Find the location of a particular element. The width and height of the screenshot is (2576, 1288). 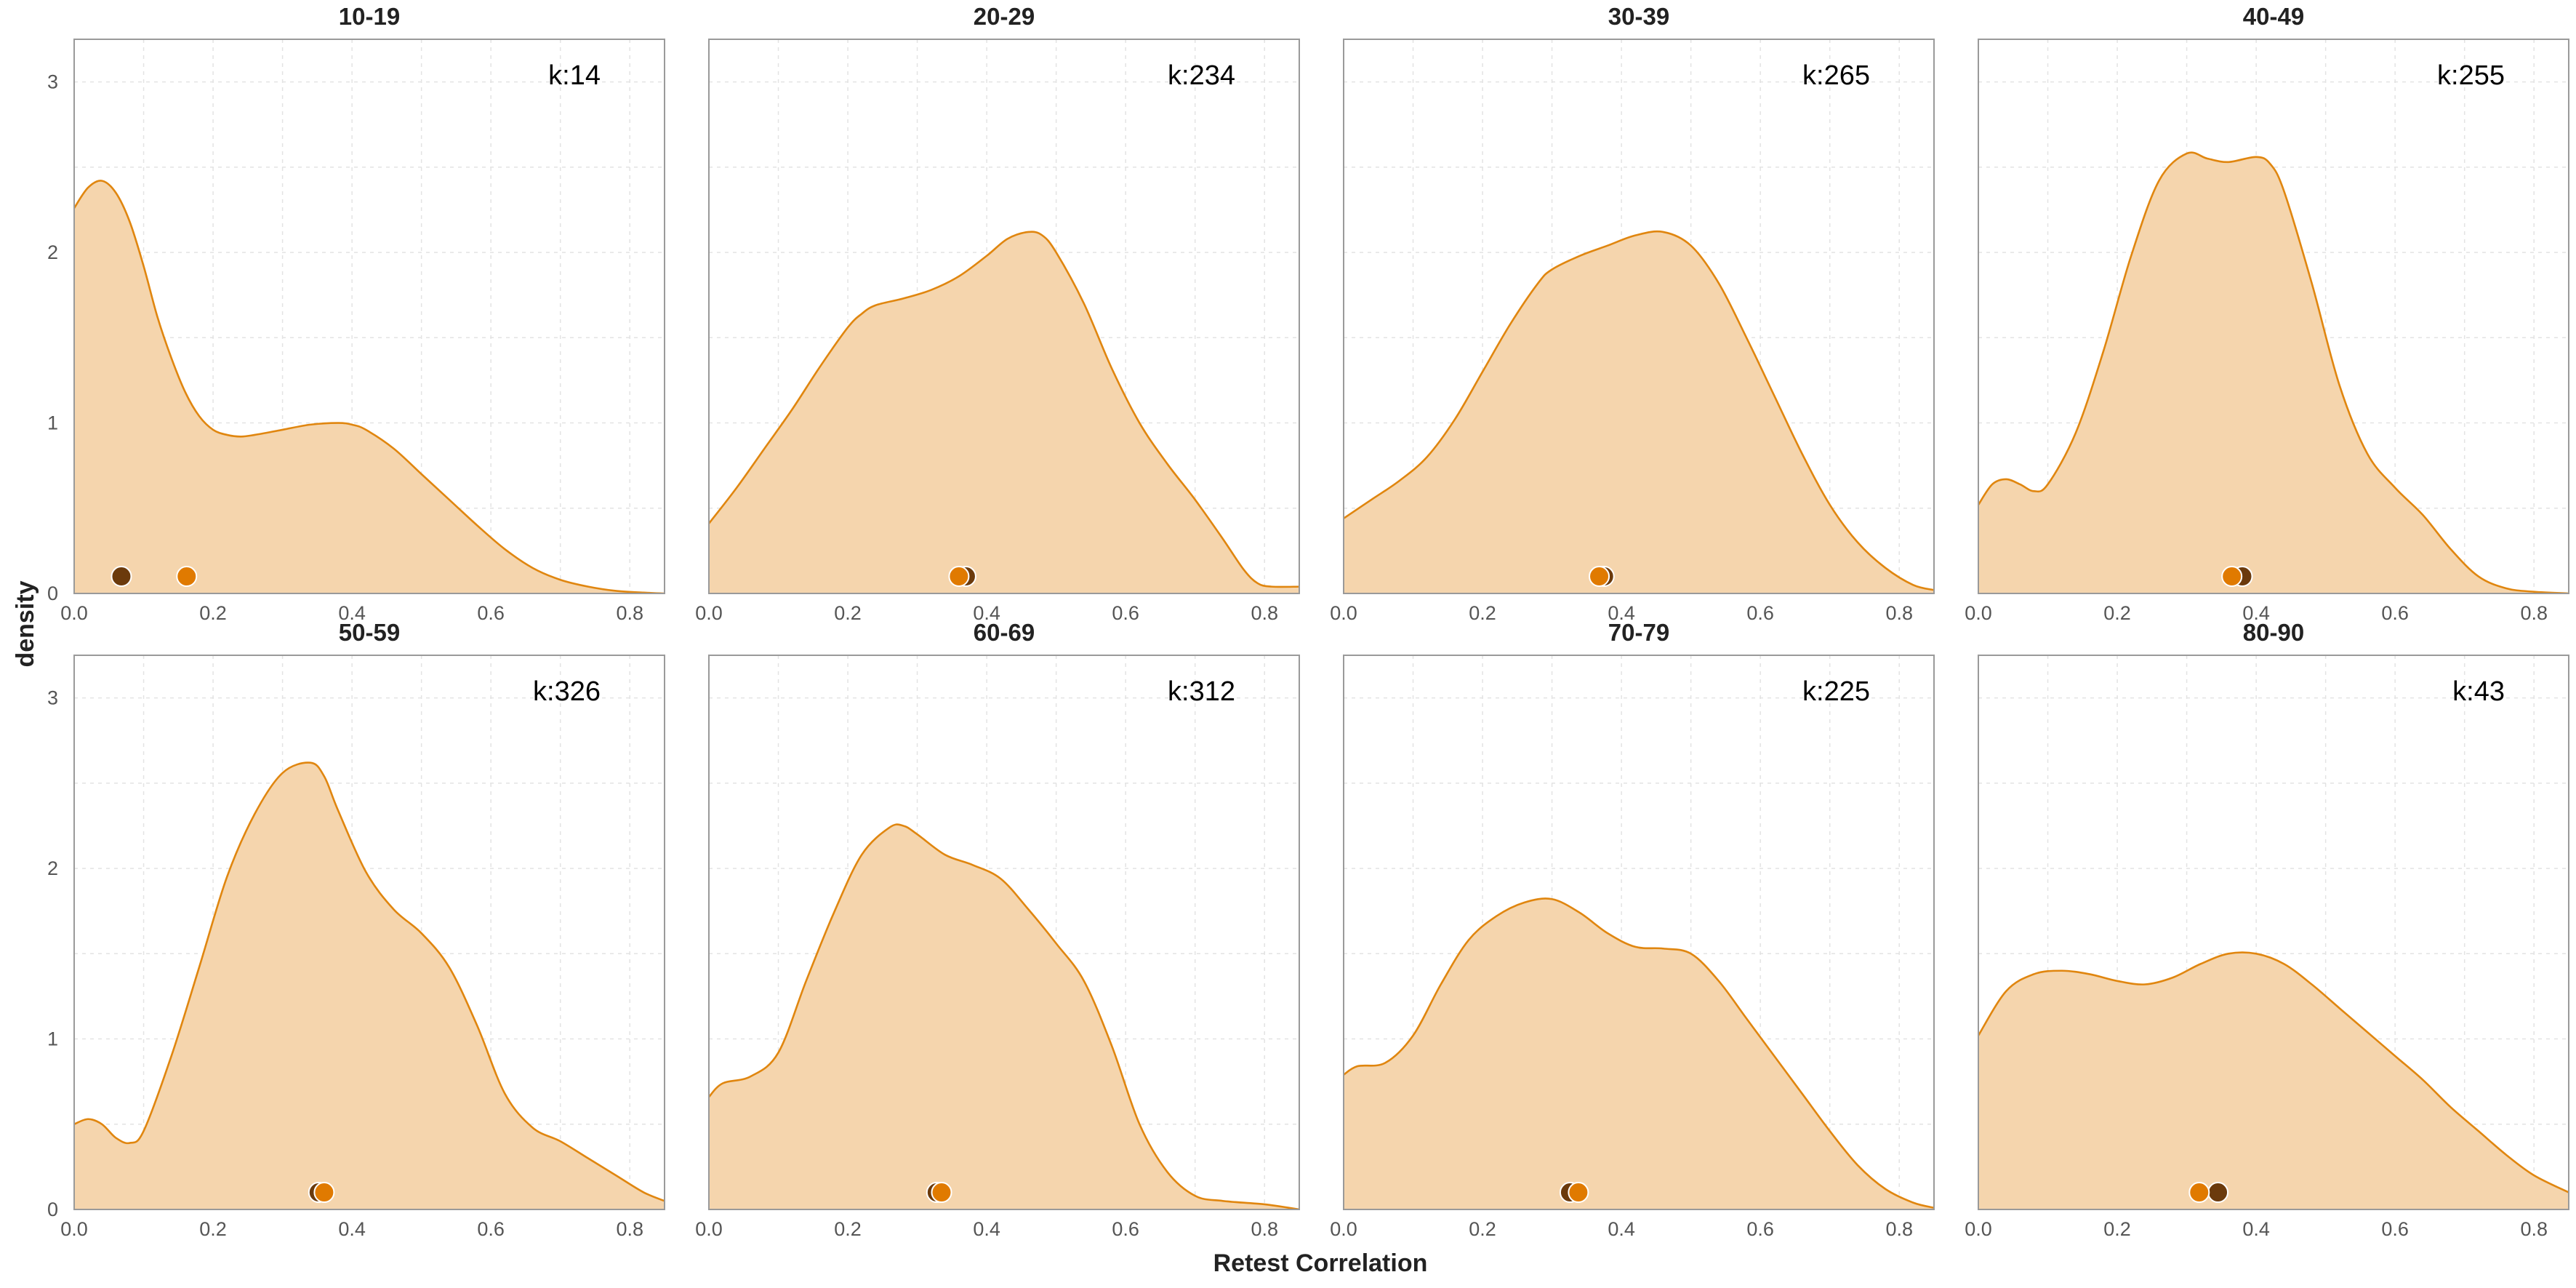

panel-20-29: 20-29 k:234 0.0 0.2 0.4 0.6 0.8 is located at coordinates (998, 313).